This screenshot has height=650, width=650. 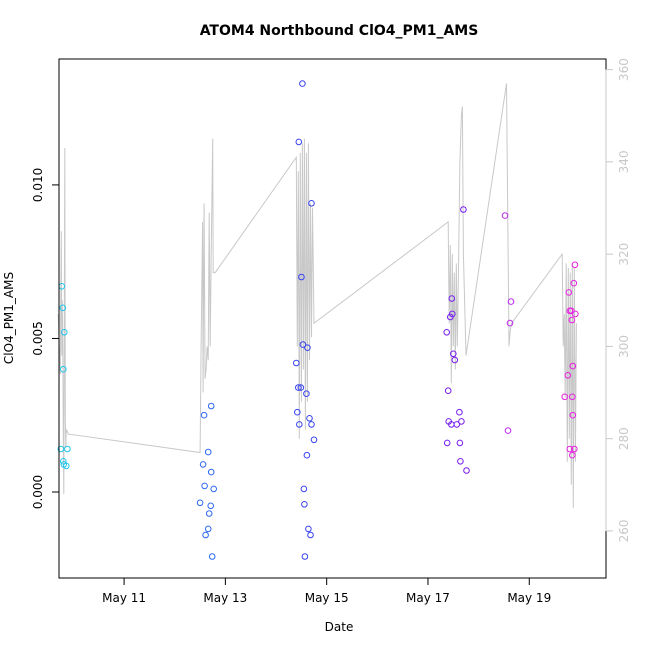 I want to click on chart-title: ATOM4 Northbound ClO4_PM1_AMS, so click(x=339, y=31).